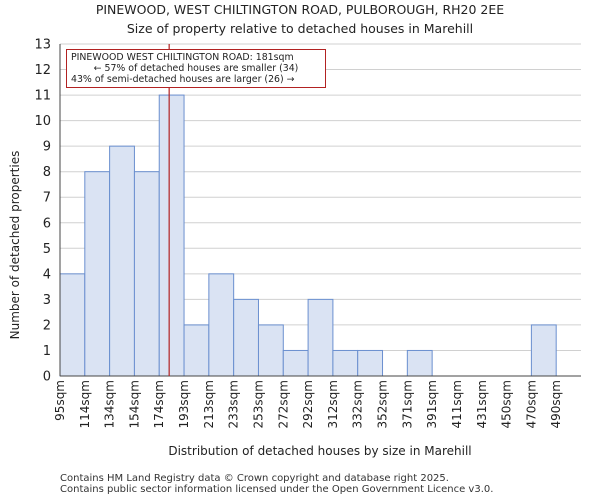 The width and height of the screenshot is (600, 500). Describe the element at coordinates (15, 245) in the screenshot. I see `y-axis-label: Number of detached properties` at that location.